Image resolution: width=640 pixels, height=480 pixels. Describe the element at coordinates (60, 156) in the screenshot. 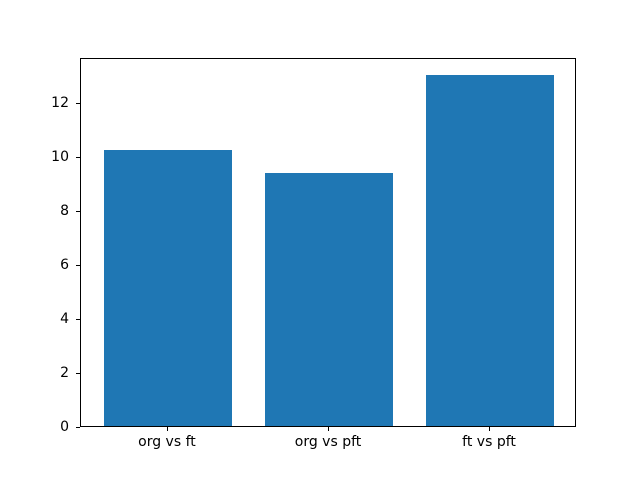

I see `y-tick-label: 10` at that location.